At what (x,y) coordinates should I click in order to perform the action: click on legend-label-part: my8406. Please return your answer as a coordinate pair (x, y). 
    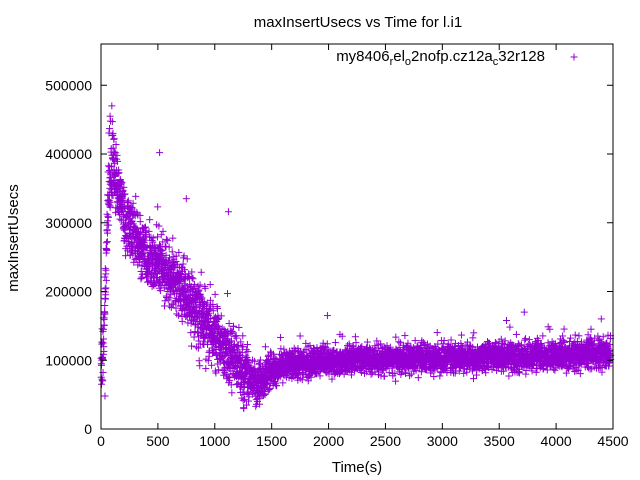
    Looking at the image, I should click on (362, 56).